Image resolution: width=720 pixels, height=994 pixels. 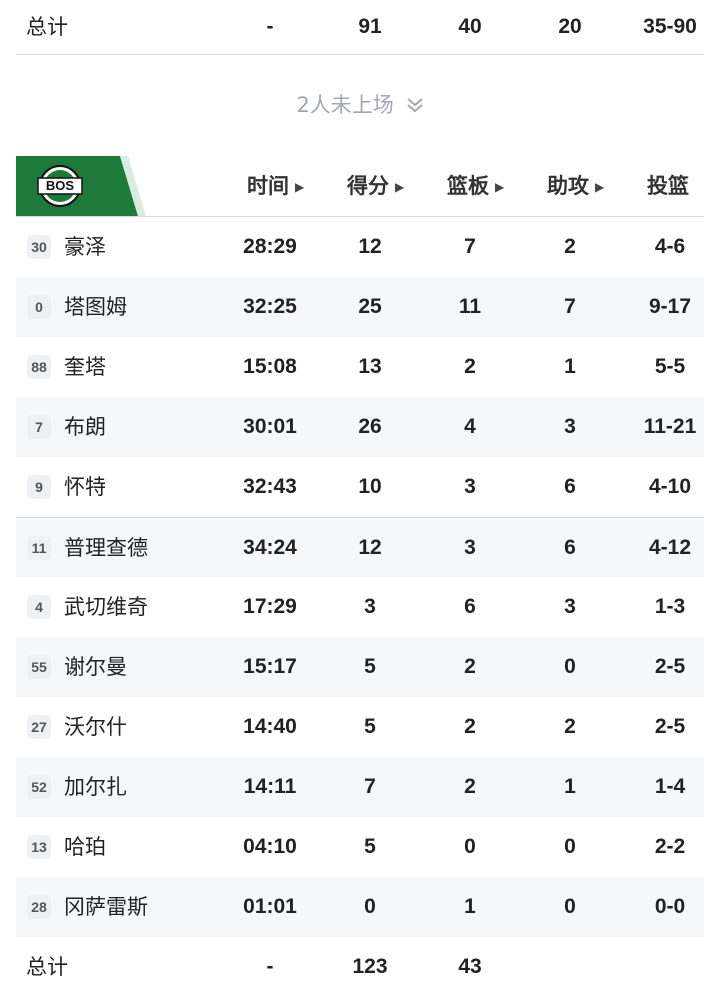 What do you see at coordinates (670, 486) in the screenshot?
I see `player-fg: 4-10` at bounding box center [670, 486].